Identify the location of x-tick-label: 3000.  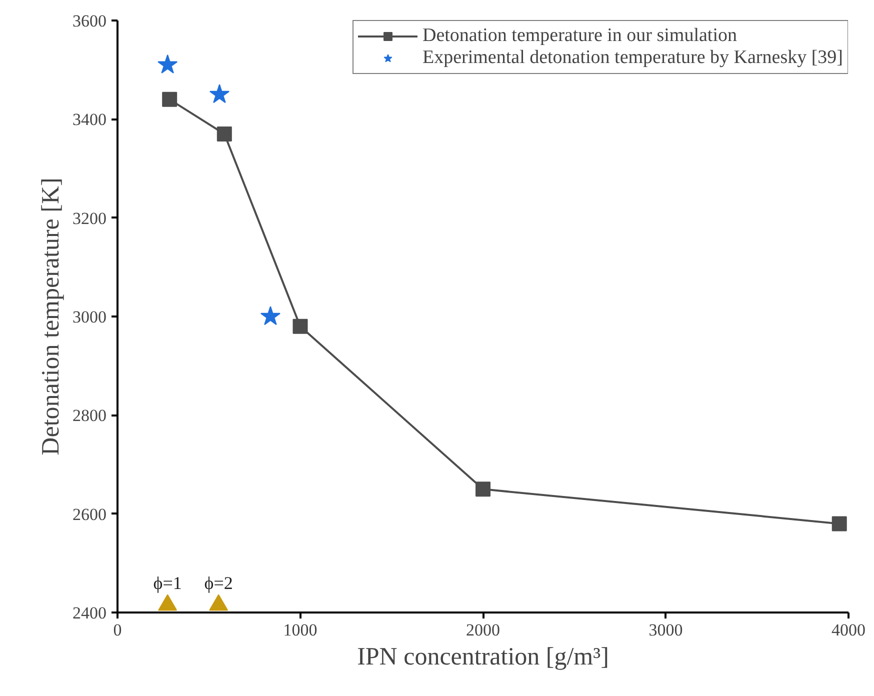
(665, 630).